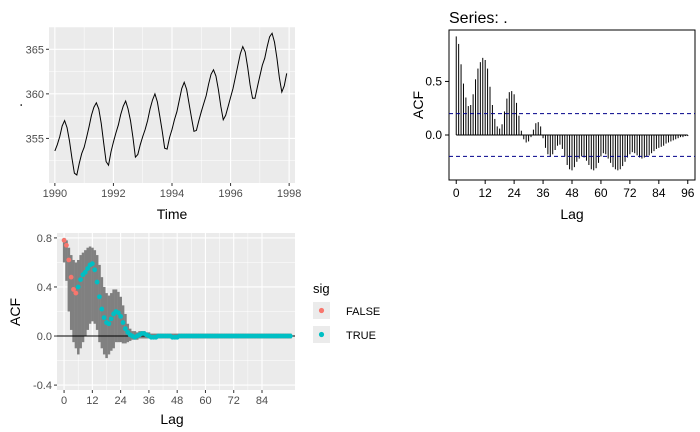 Image resolution: width=700 pixels, height=432 pixels. Describe the element at coordinates (543, 193) in the screenshot. I see `acf-base-x-tick-label: 36` at that location.